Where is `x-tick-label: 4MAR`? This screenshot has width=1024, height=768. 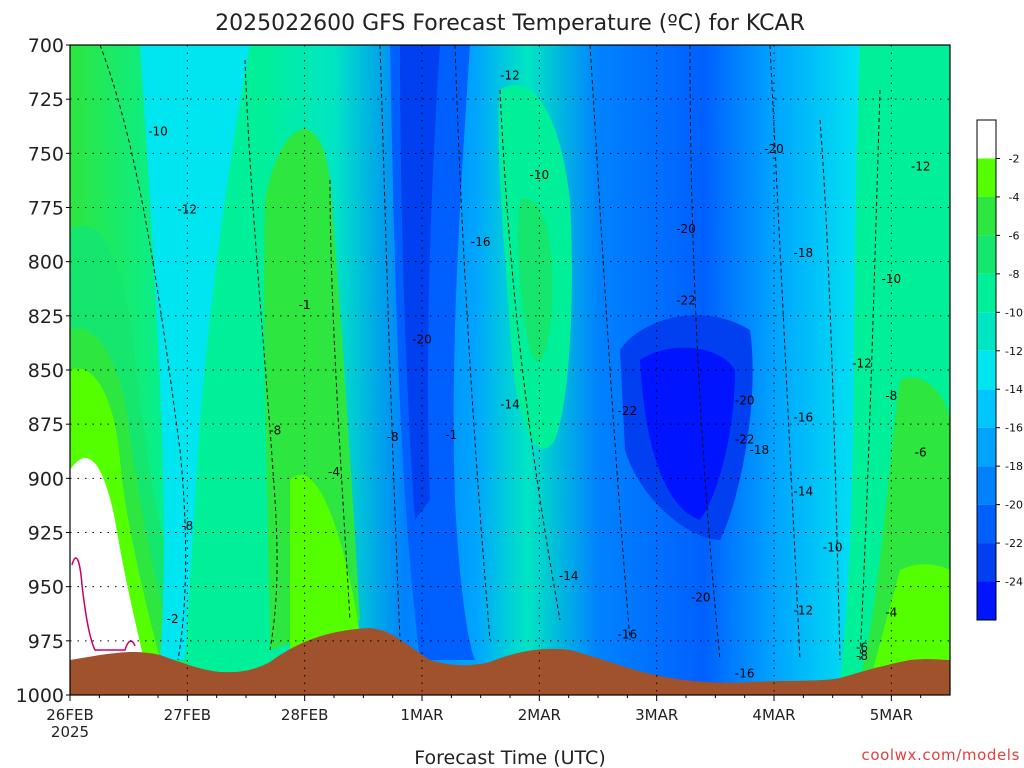
x-tick-label: 4MAR is located at coordinates (773, 715).